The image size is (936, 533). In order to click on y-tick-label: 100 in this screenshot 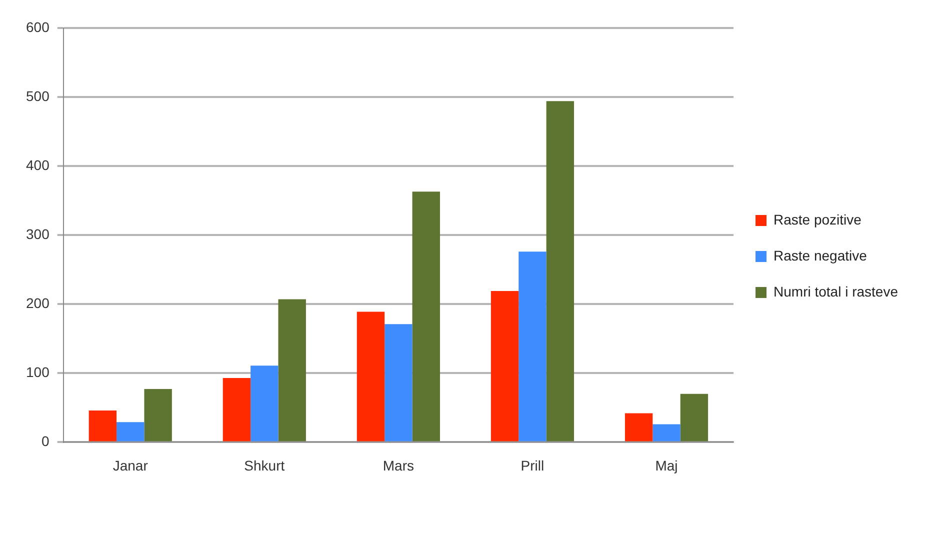, I will do `click(38, 372)`.